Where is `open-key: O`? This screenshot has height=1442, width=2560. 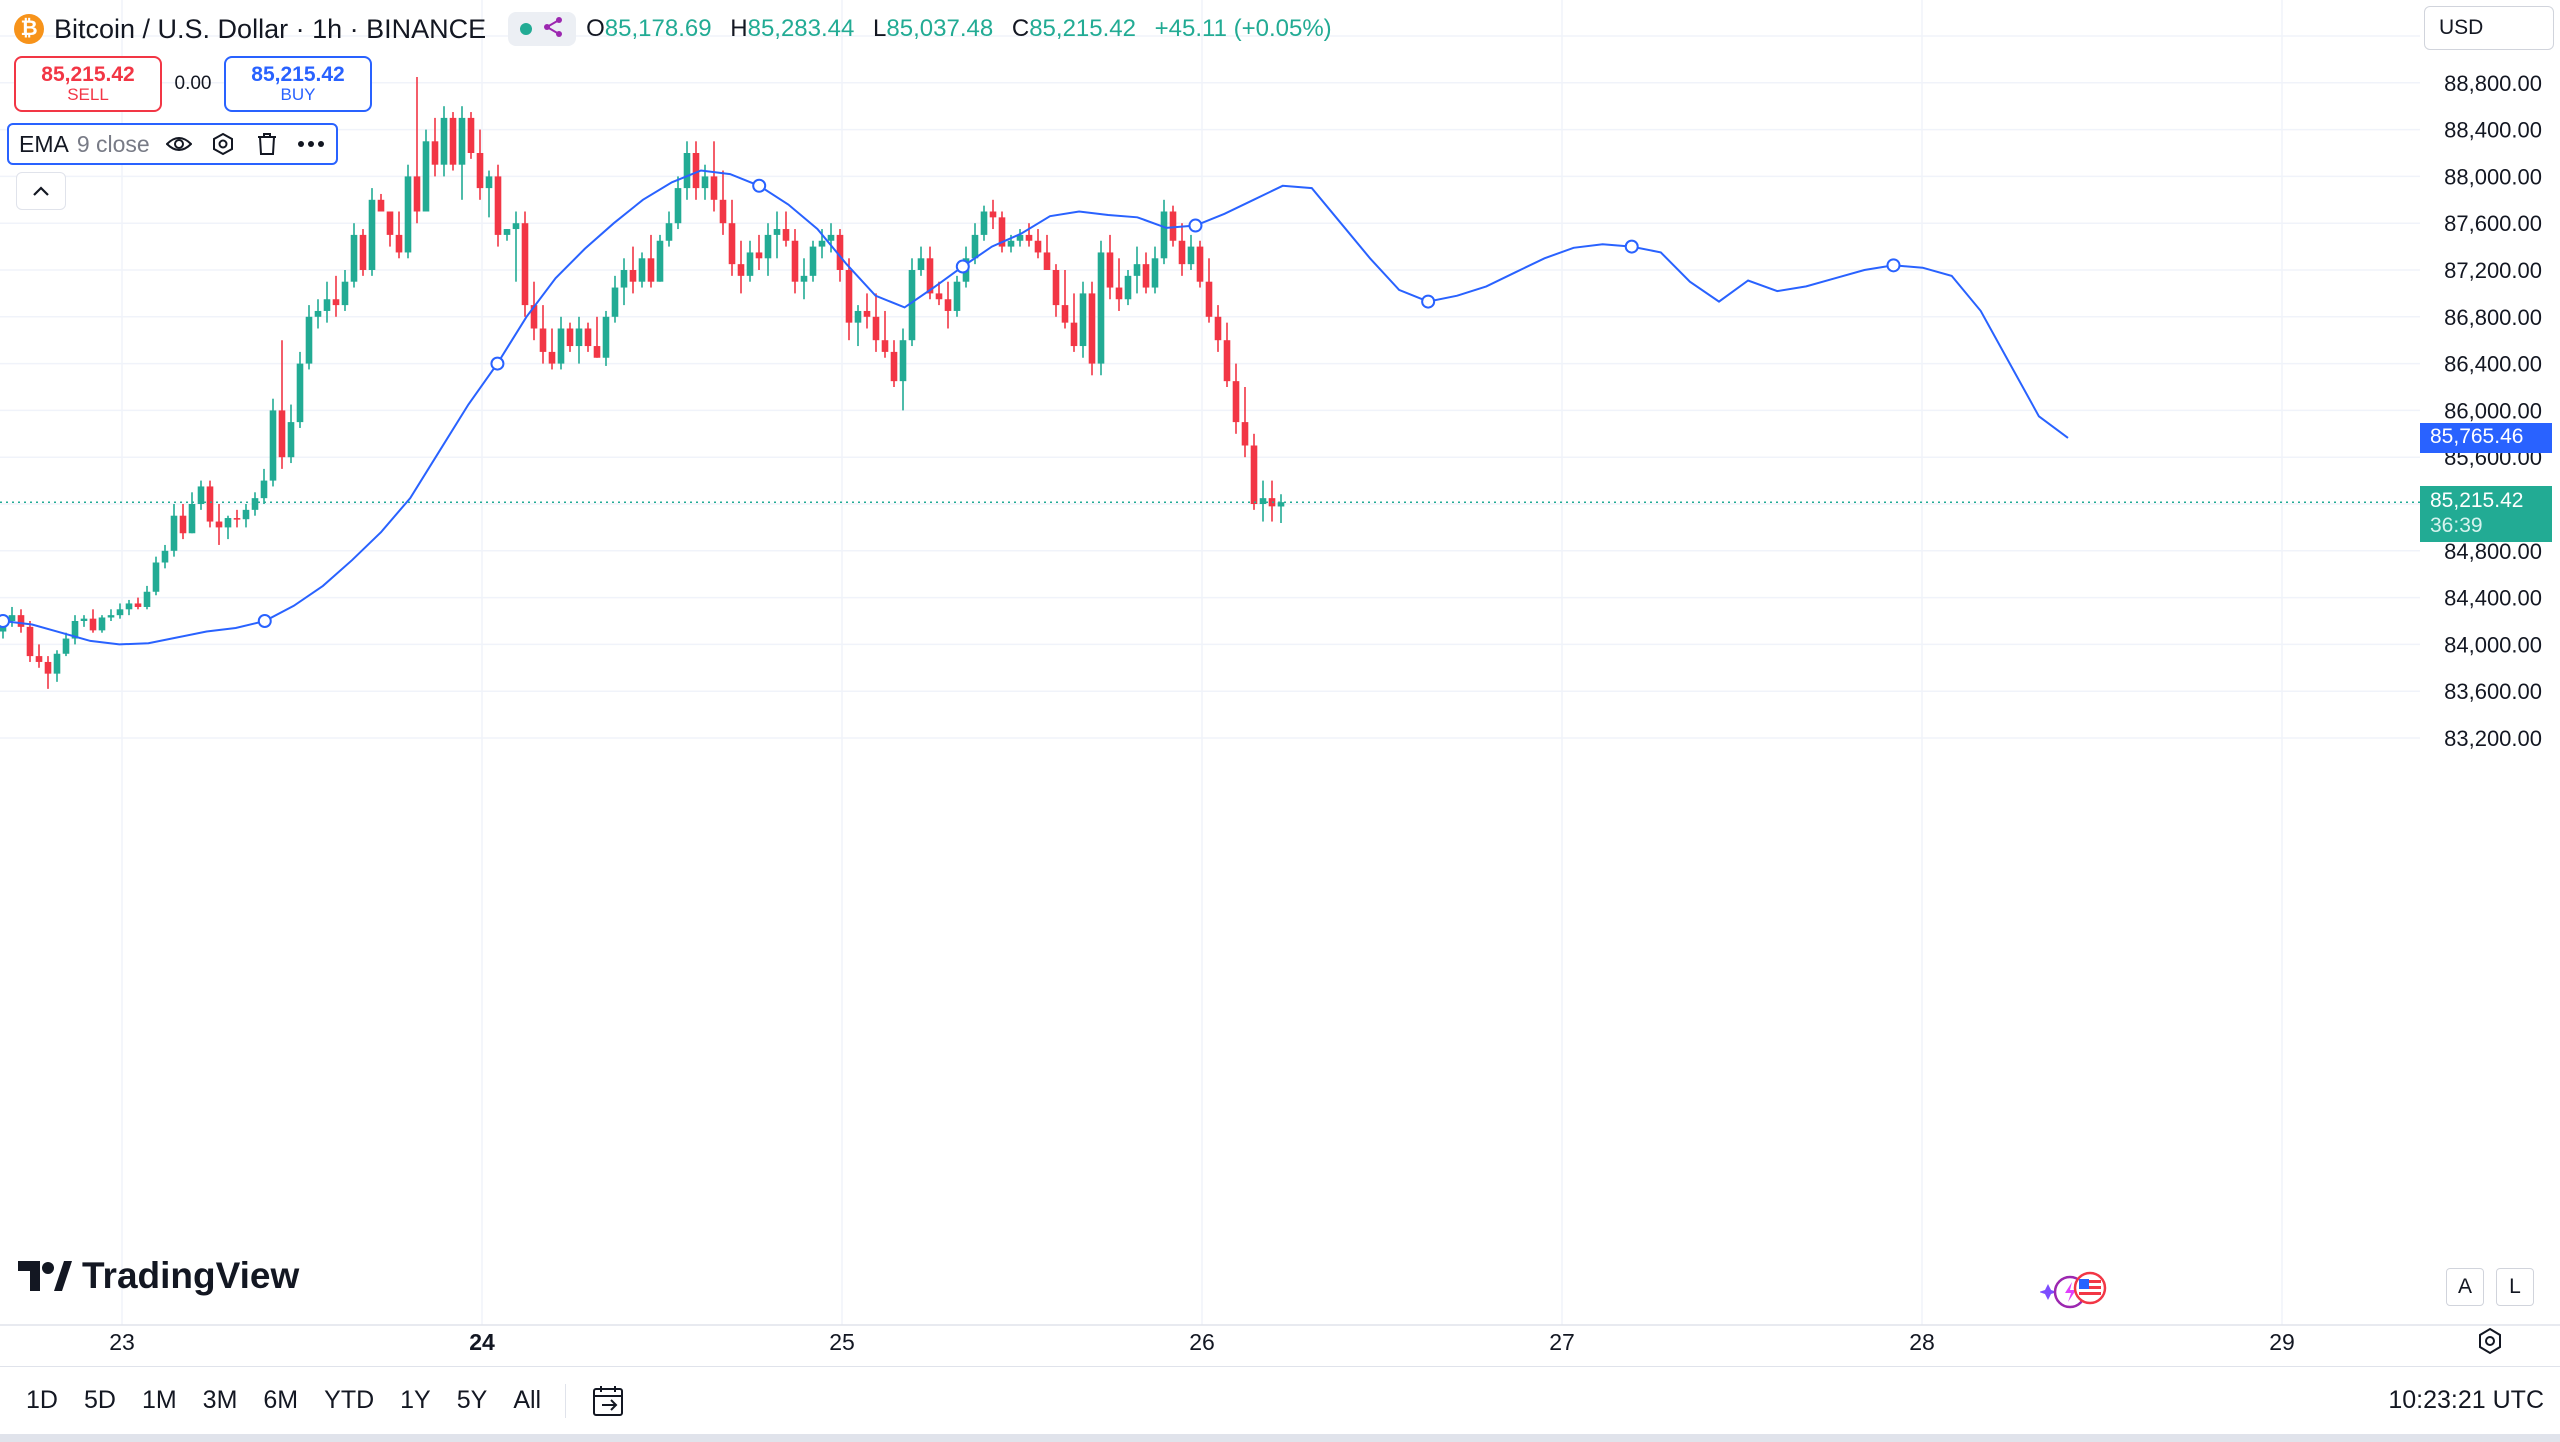 open-key: O is located at coordinates (595, 28).